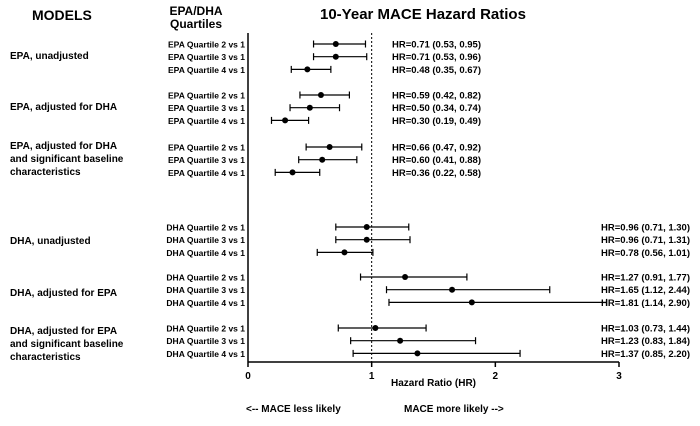 The height and width of the screenshot is (426, 700). What do you see at coordinates (372, 376) in the screenshot?
I see `x-tick-label: 1` at bounding box center [372, 376].